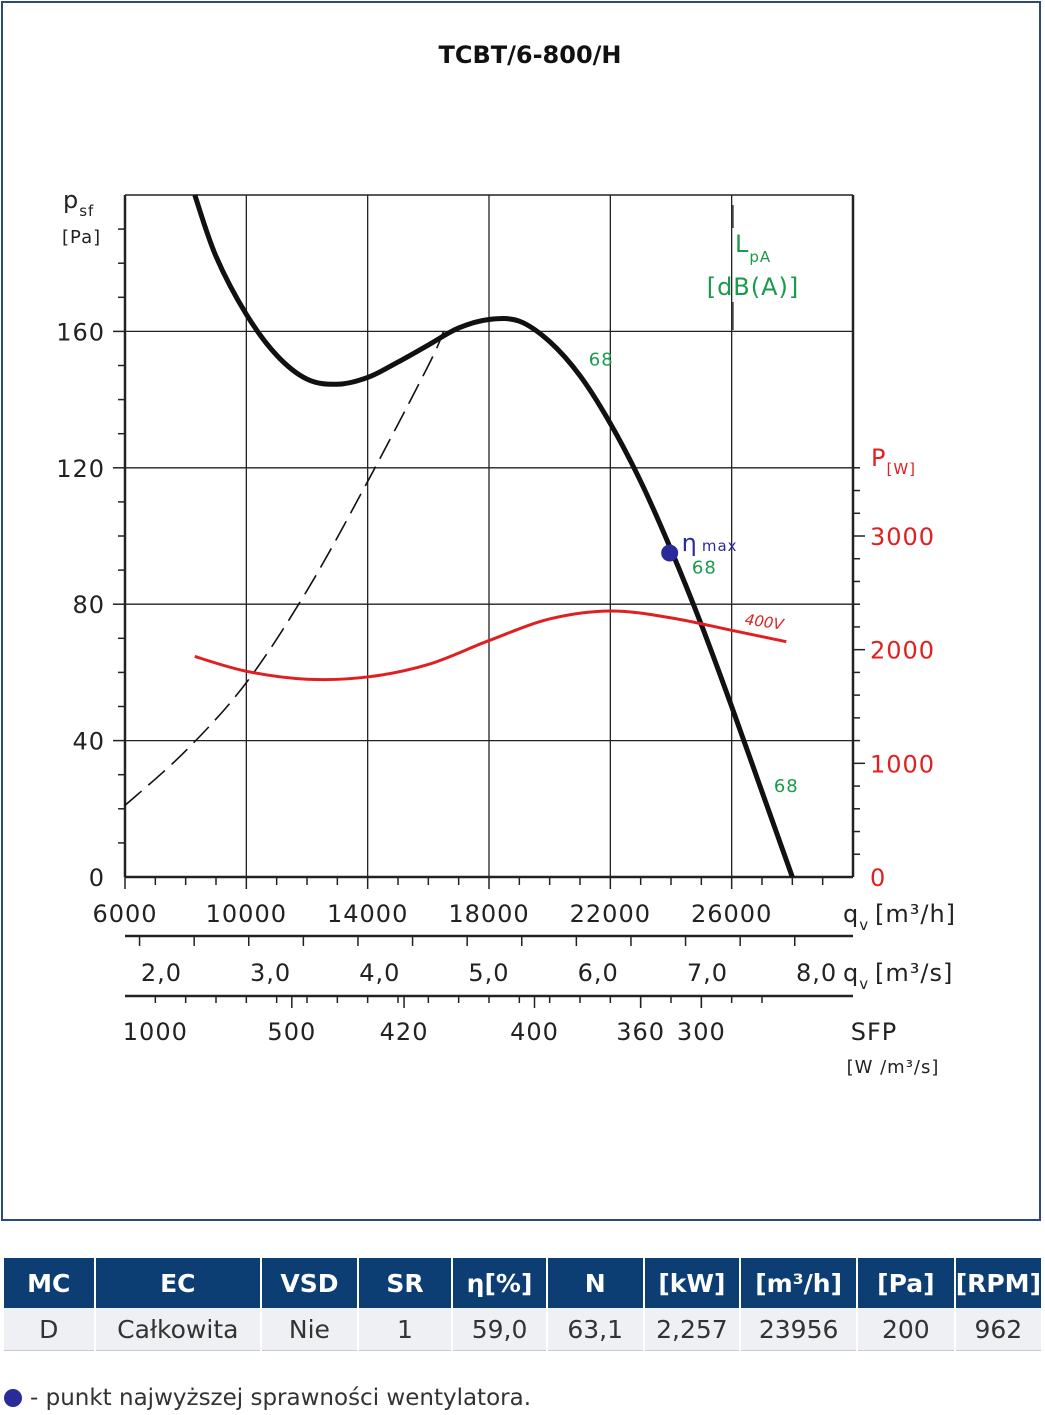  I want to click on cell-eta: 59,0, so click(500, 1329).